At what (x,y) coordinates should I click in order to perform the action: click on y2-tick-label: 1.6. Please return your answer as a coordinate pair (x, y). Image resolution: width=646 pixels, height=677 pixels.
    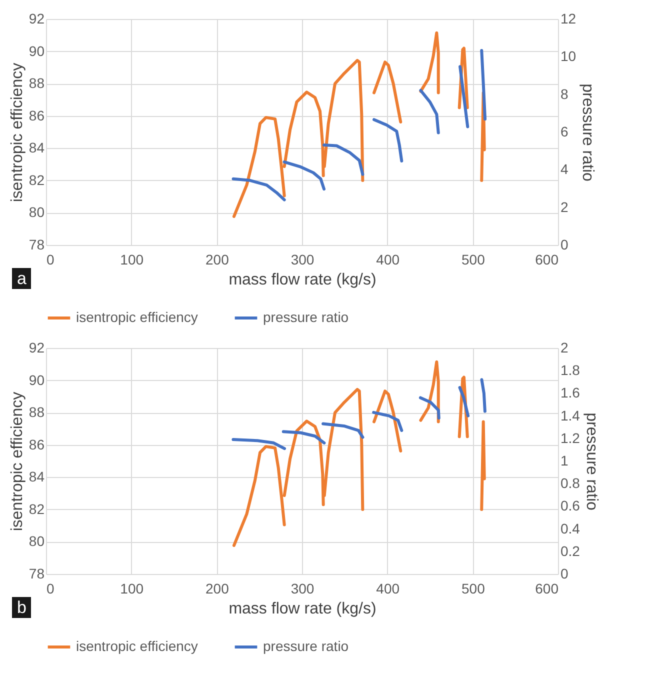
    Looking at the image, I should click on (570, 392).